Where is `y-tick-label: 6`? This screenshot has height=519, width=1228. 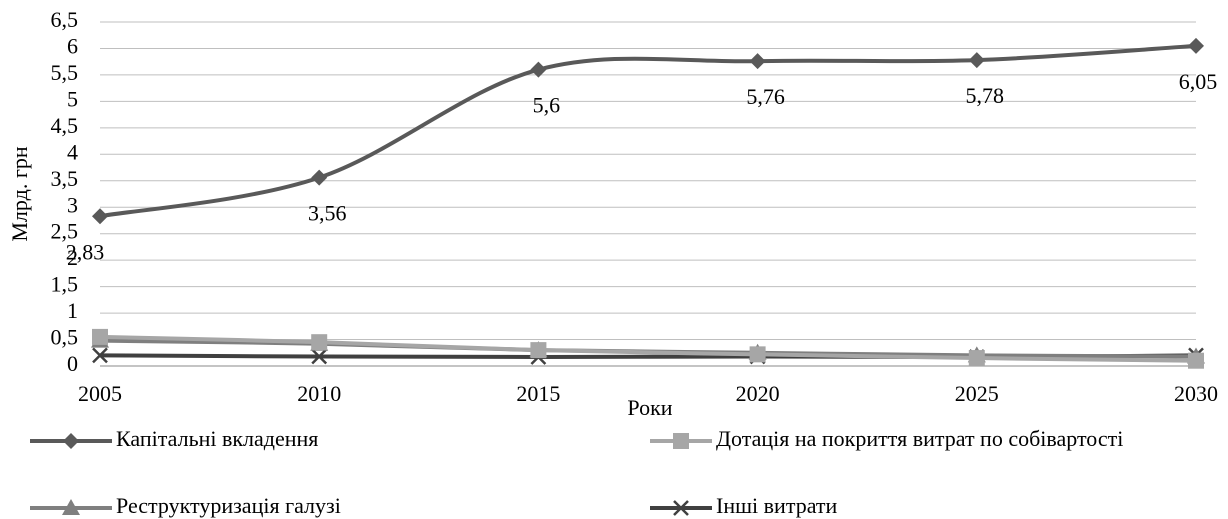
y-tick-label: 6 is located at coordinates (72, 46).